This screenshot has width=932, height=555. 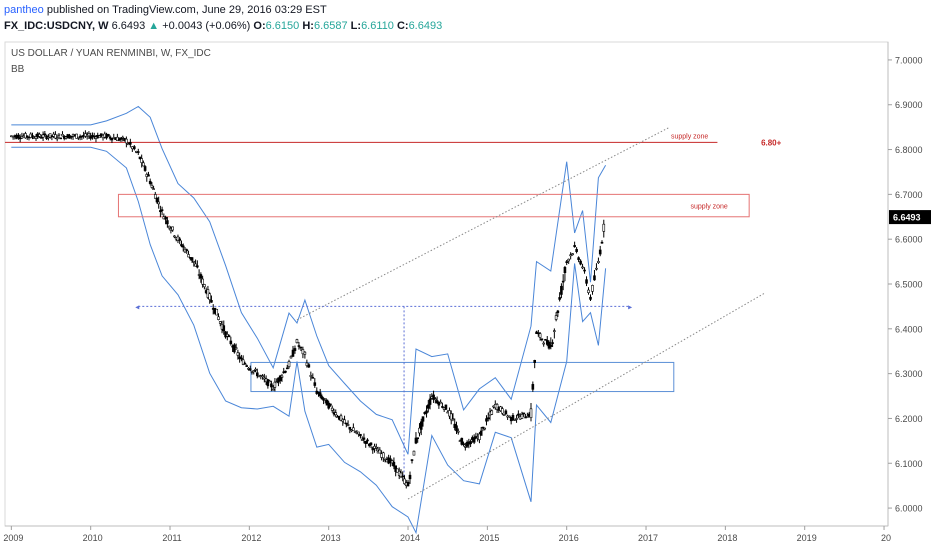 I want to click on time-tick-label: 2017, so click(x=648, y=538).